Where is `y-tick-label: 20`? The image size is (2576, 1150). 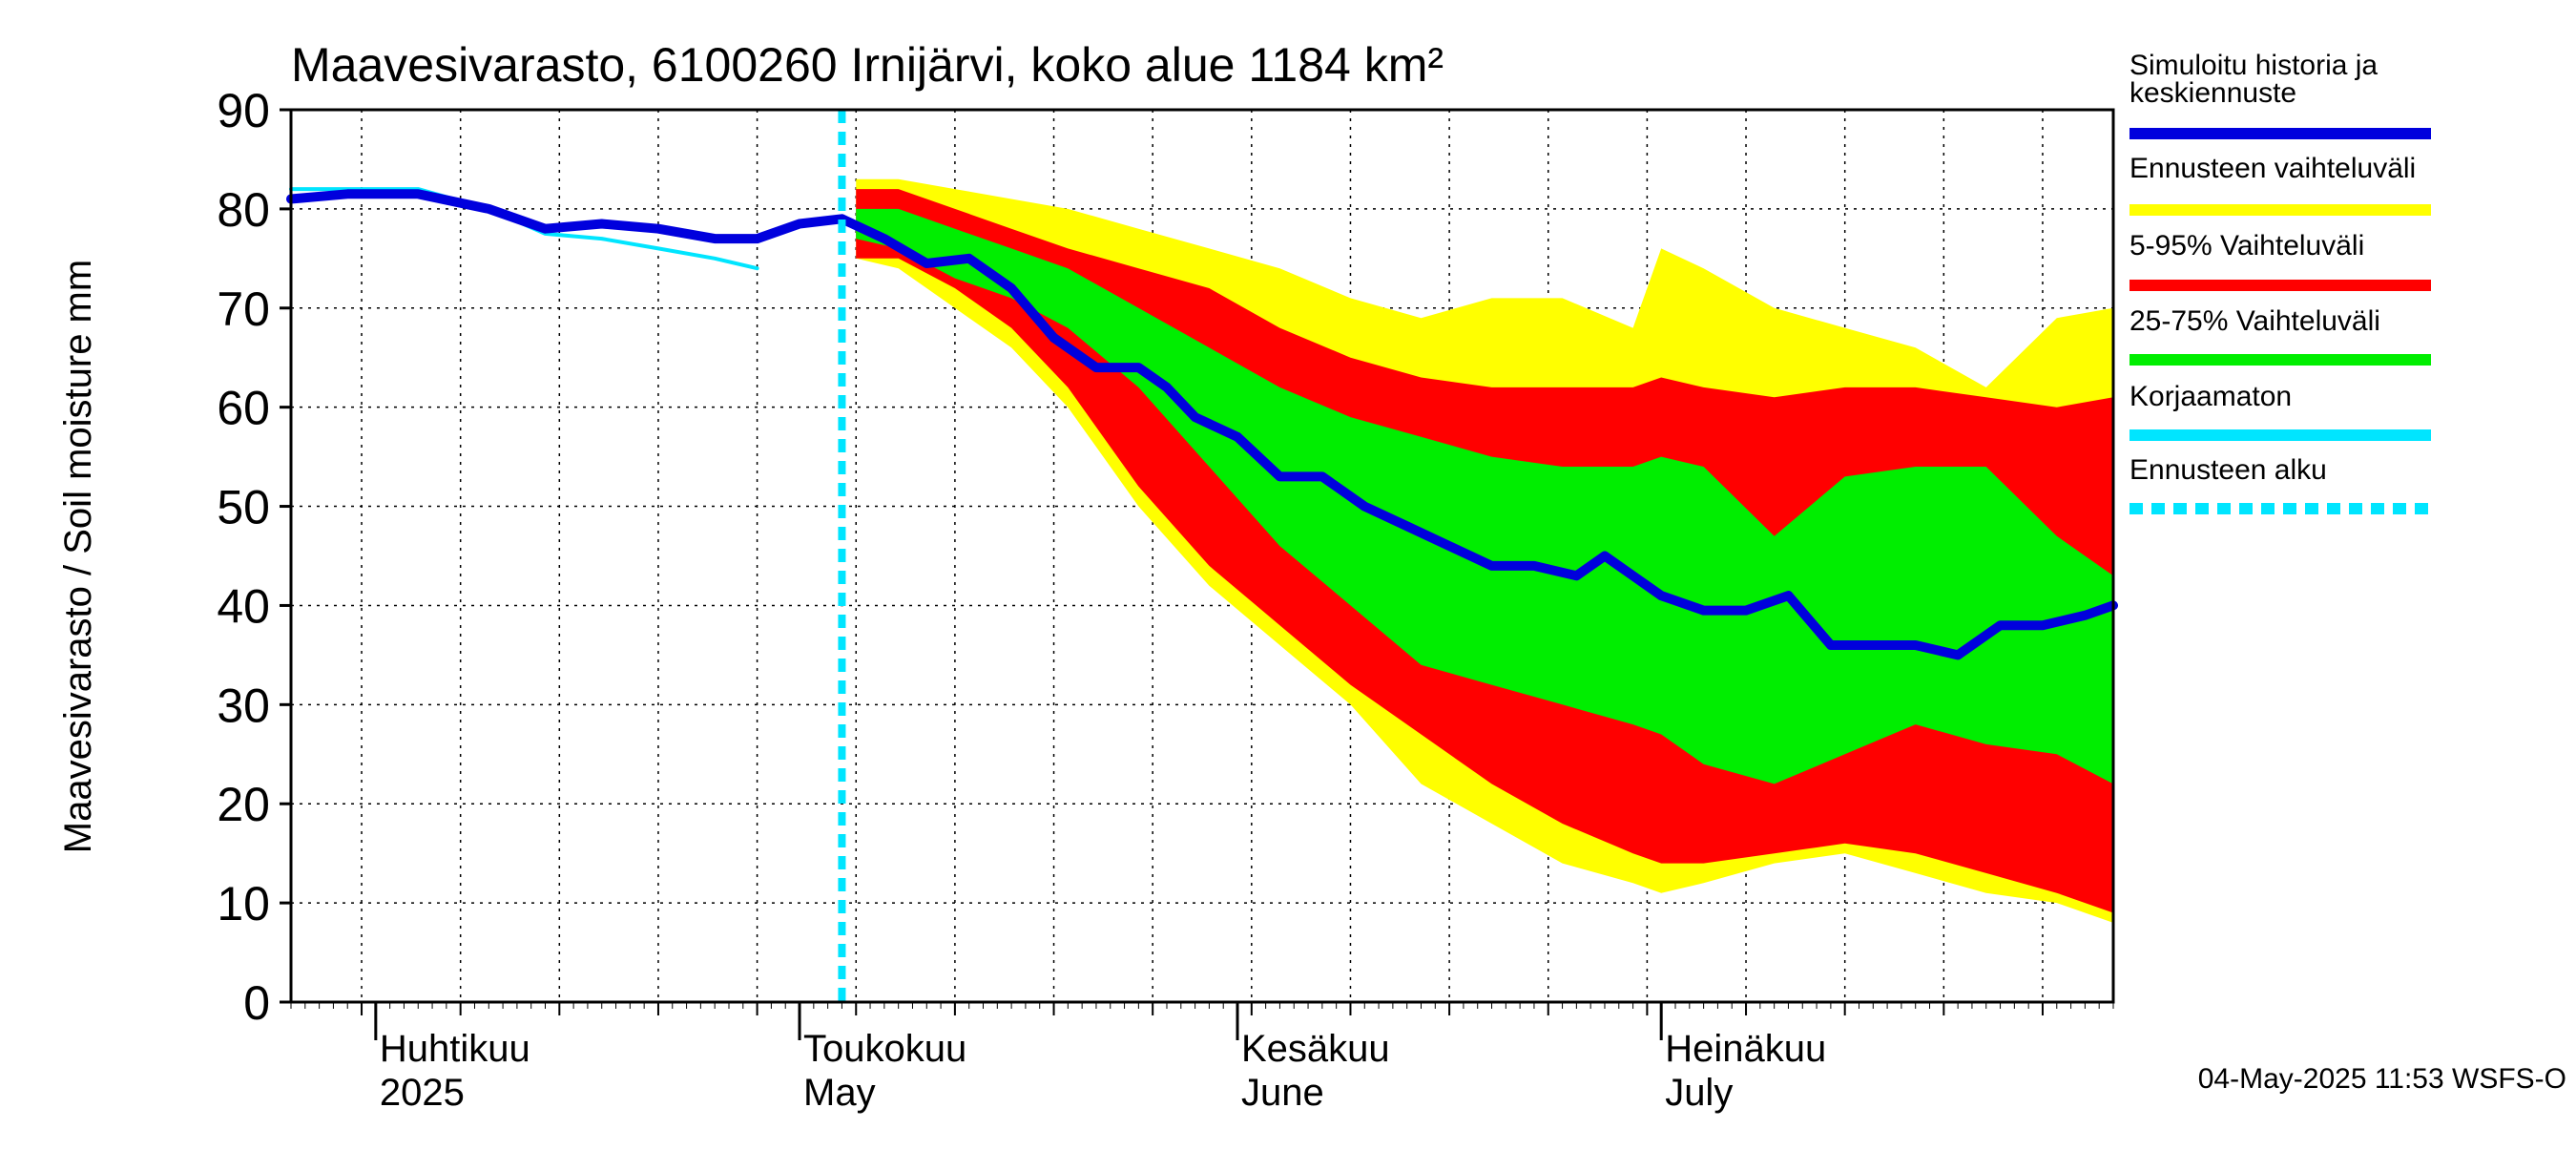
y-tick-label: 20 is located at coordinates (243, 804).